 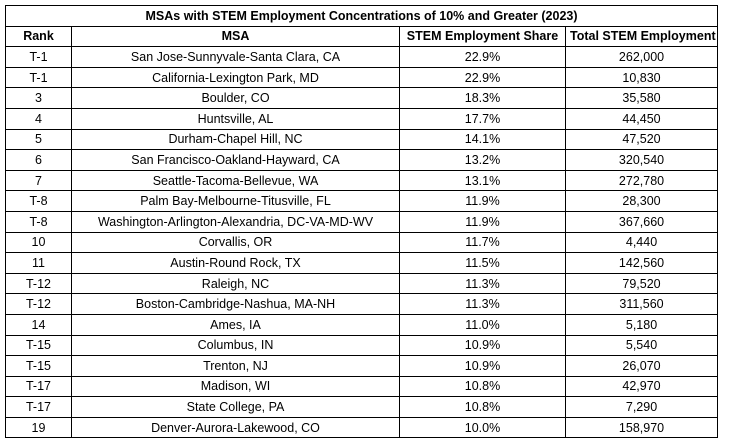 I want to click on stem-share-cell: 13.2%, so click(x=482, y=160).